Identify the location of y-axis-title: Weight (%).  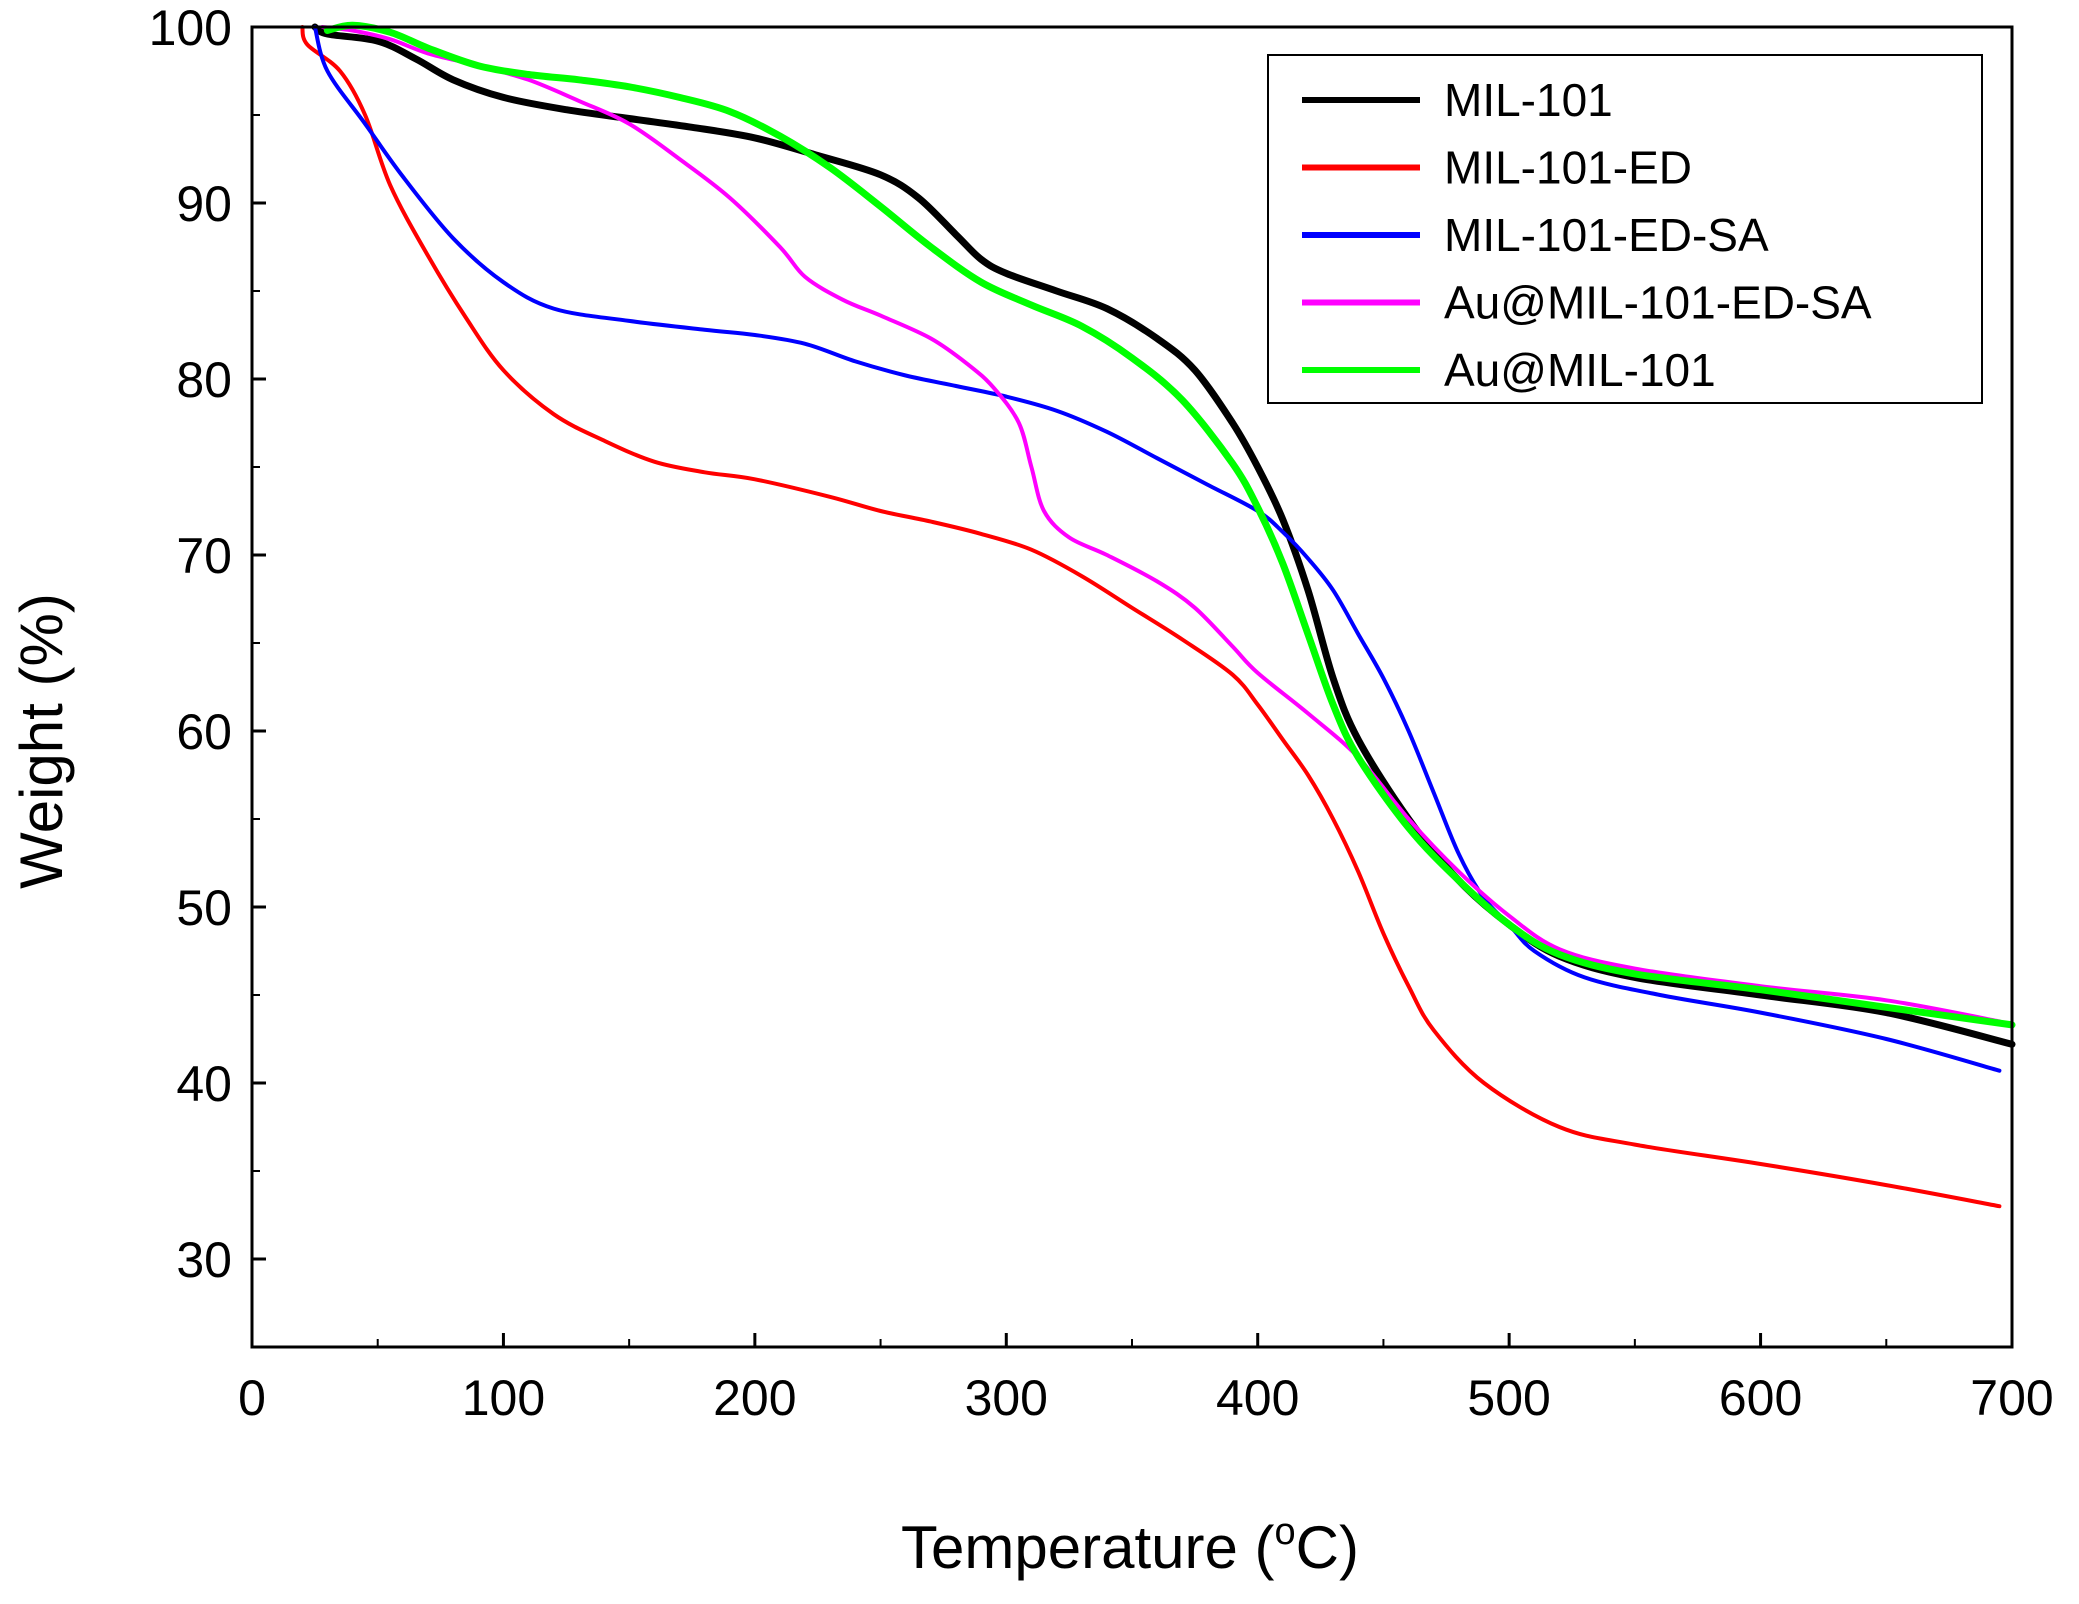
(41, 741).